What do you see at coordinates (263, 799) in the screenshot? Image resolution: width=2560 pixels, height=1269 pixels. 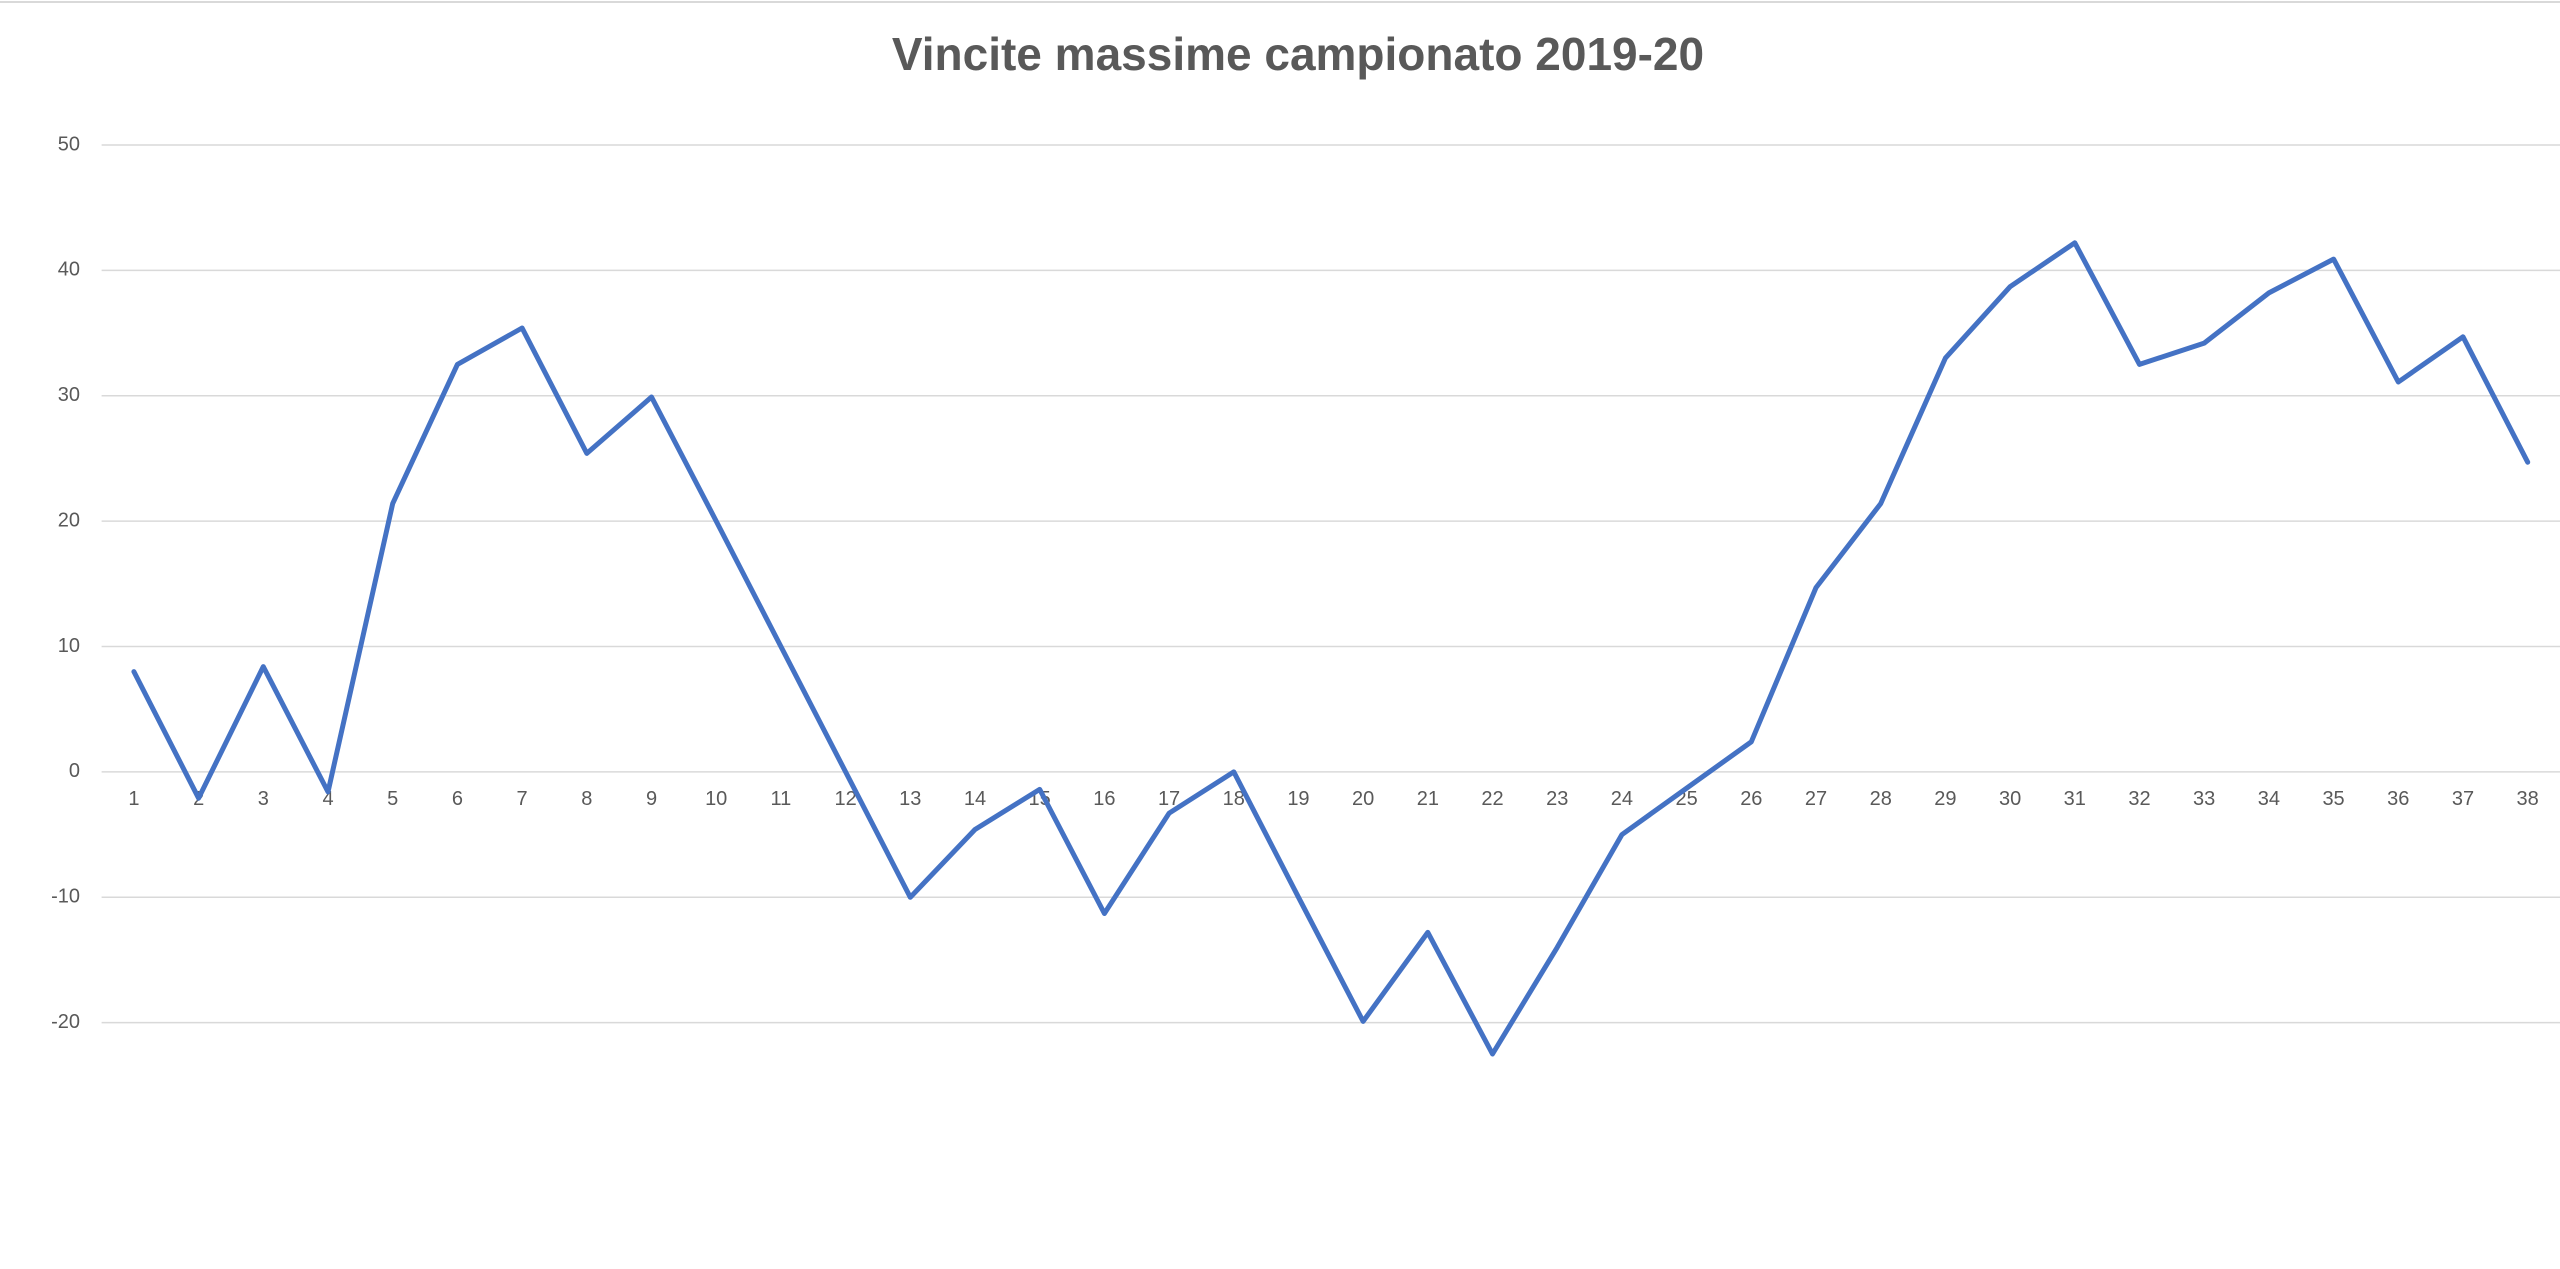 I see `x-tick-label: 3` at bounding box center [263, 799].